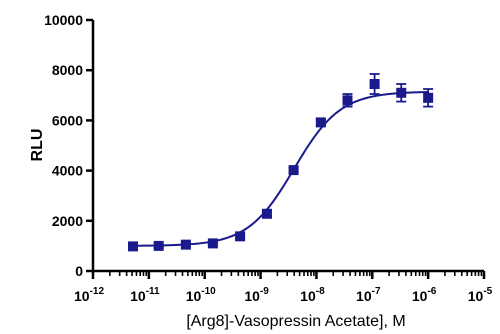 The image size is (500, 334). What do you see at coordinates (424, 295) in the screenshot?
I see `x-tick-label: 10⁻⁶` at bounding box center [424, 295].